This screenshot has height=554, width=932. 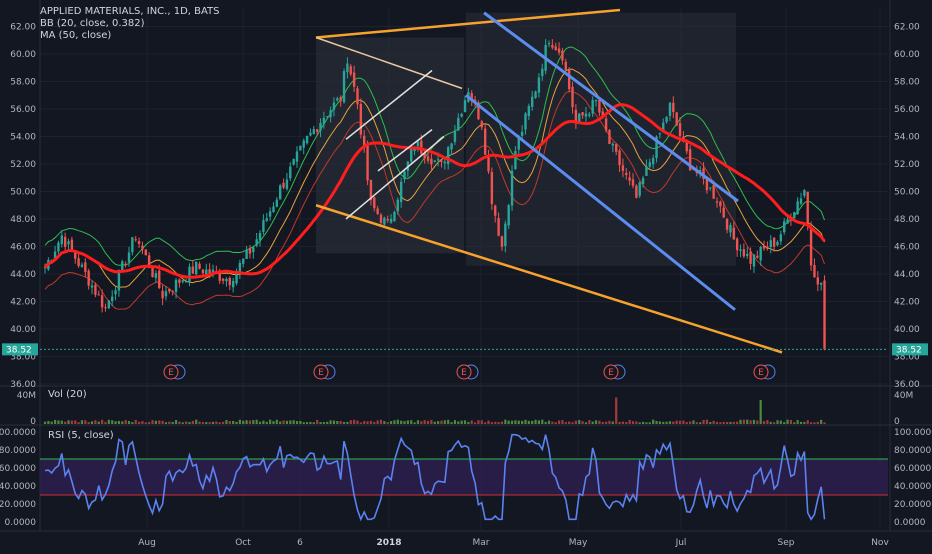 I want to click on price-tick-left: 58.00, so click(x=23, y=83).